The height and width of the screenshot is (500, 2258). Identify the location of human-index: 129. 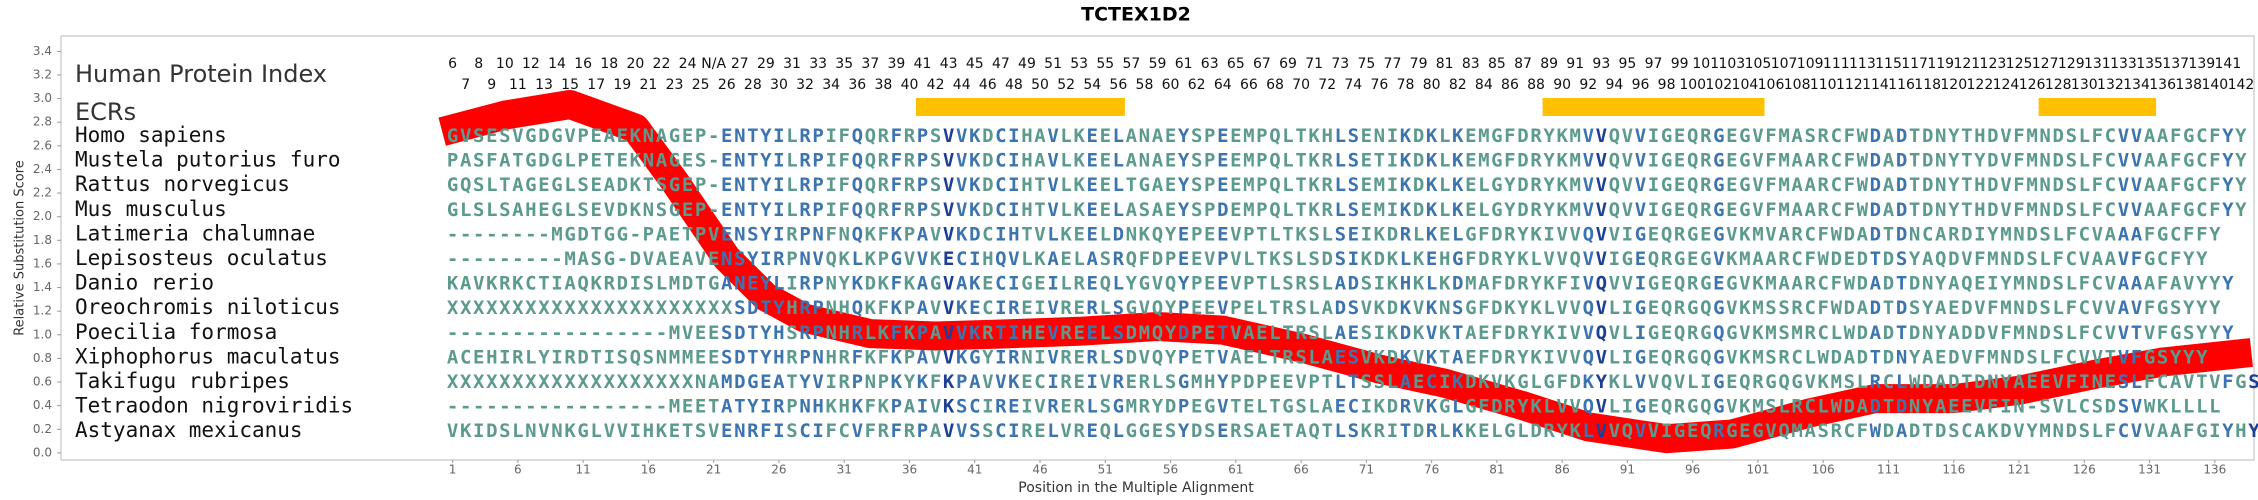
(2071, 64).